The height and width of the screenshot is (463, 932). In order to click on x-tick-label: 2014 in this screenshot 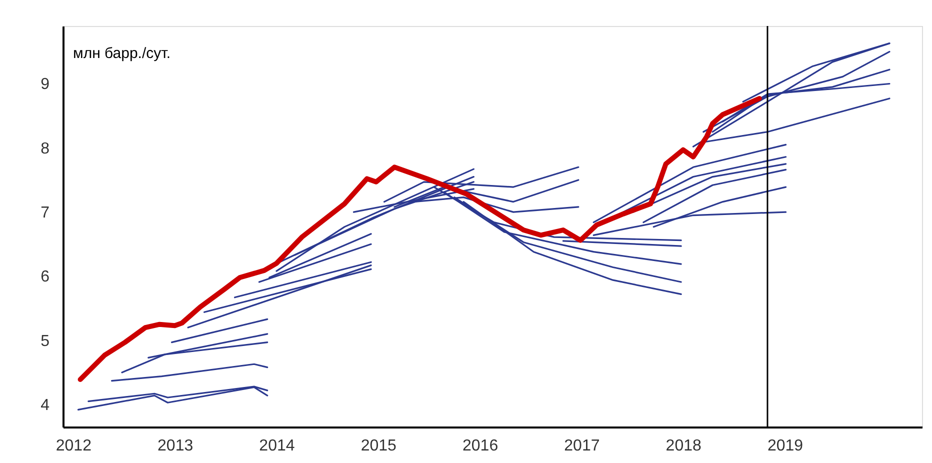, I will do `click(277, 446)`.